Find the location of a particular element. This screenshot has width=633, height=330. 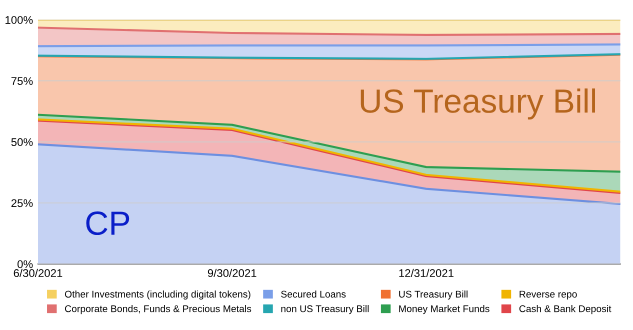

y-tick-label: 0% is located at coordinates (25, 264).